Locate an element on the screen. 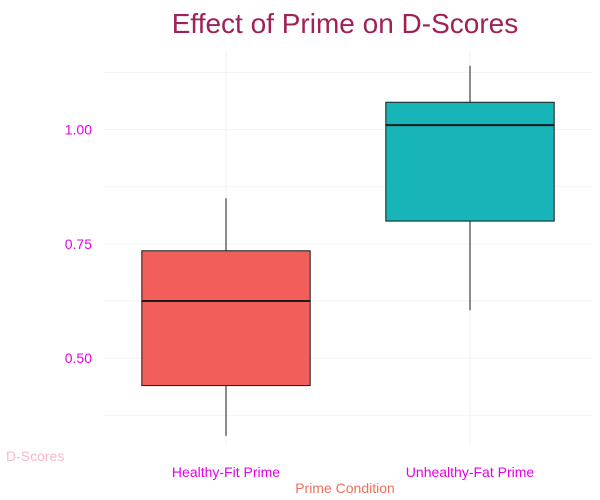  chart-title: Effect of Prime on D-Scores is located at coordinates (345, 23).